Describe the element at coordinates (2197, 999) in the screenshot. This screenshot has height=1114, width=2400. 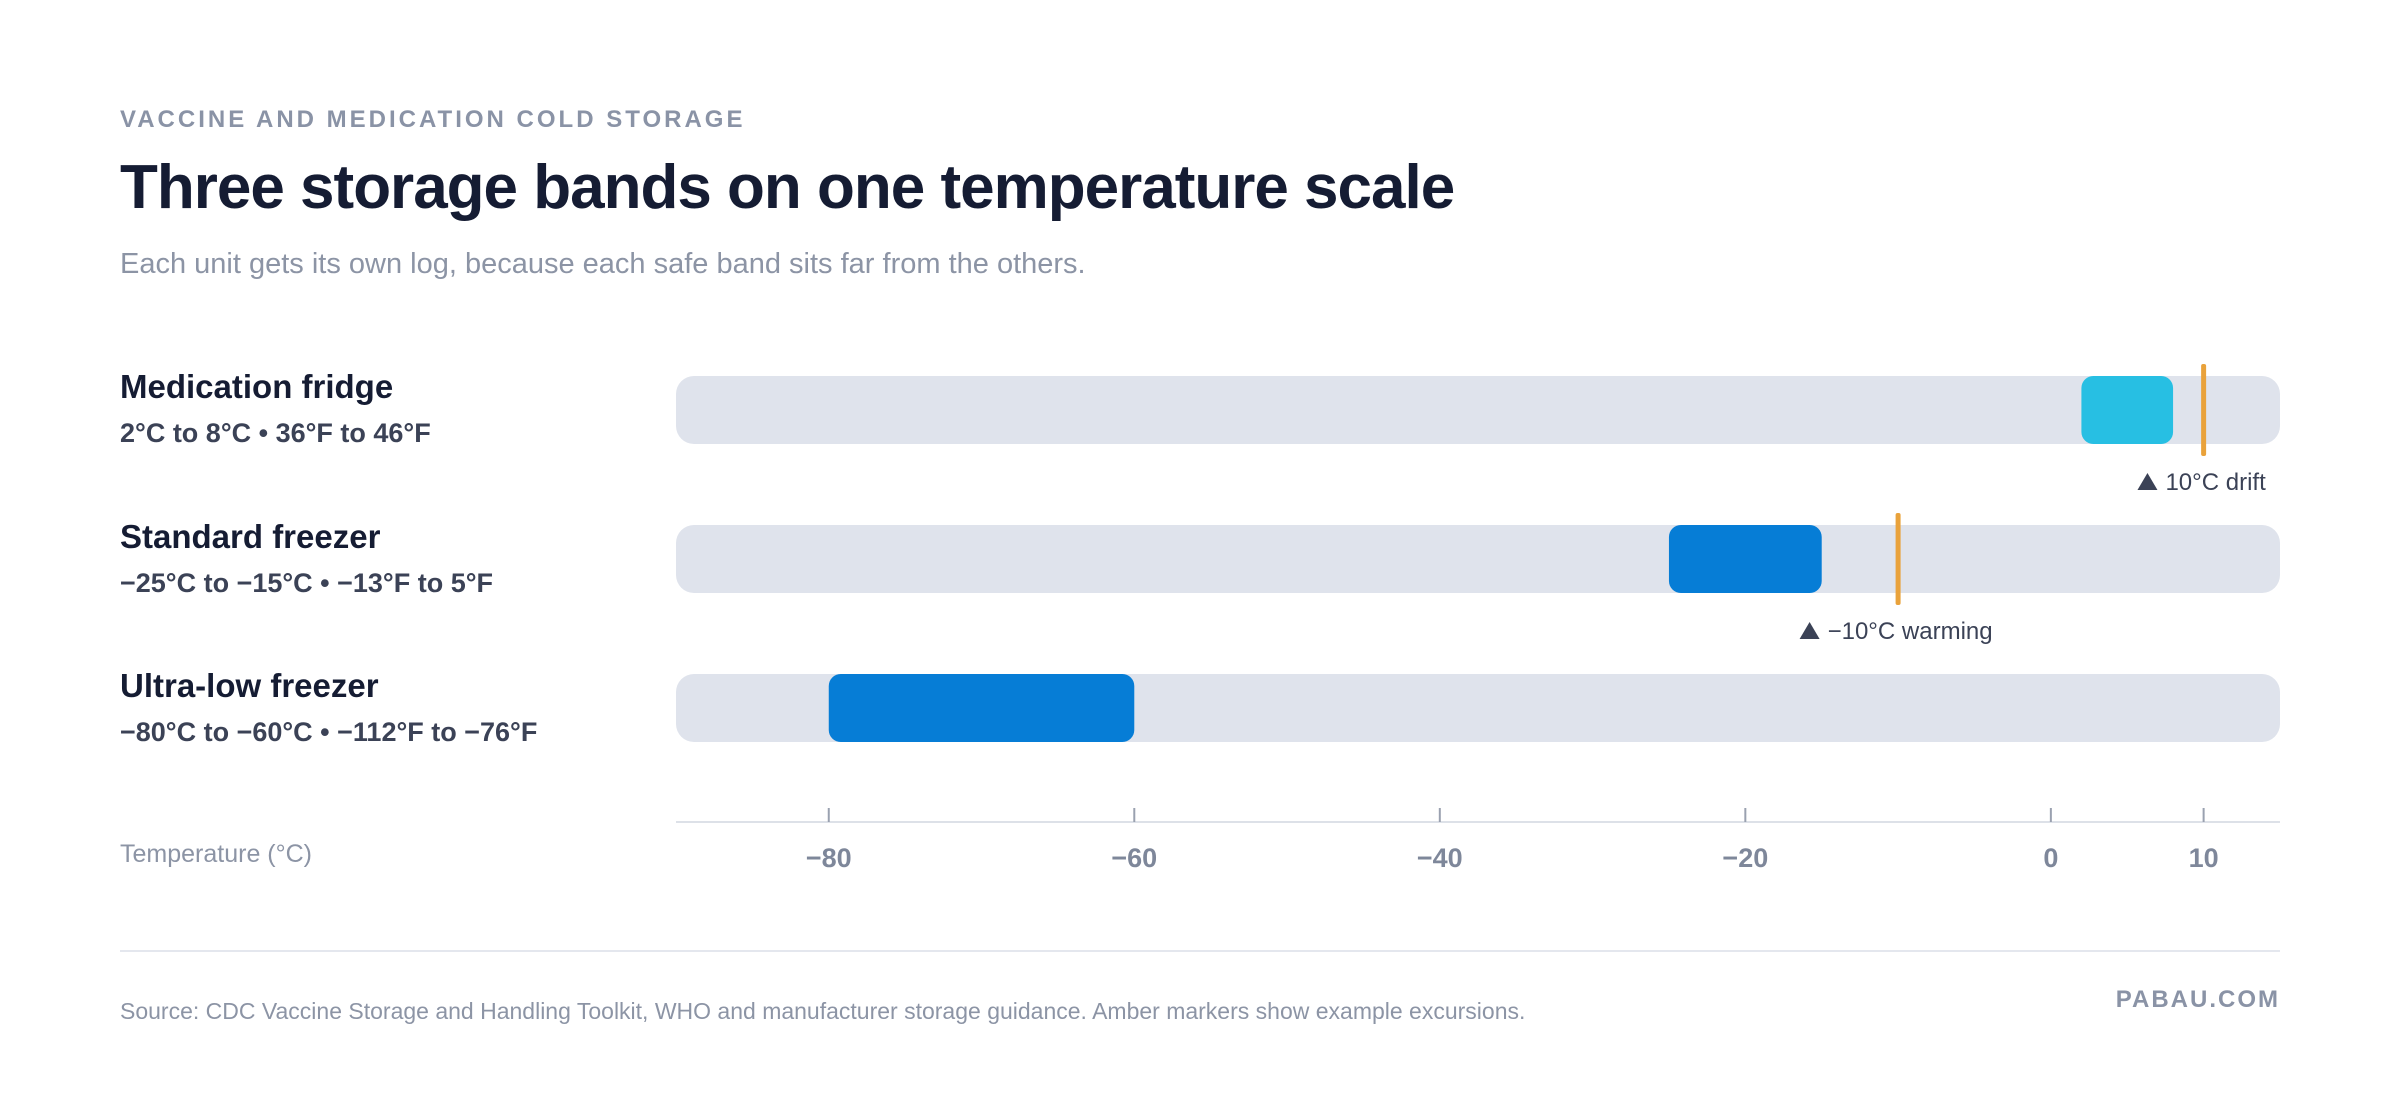
I see `brand-logo: PABAU.COM` at that location.